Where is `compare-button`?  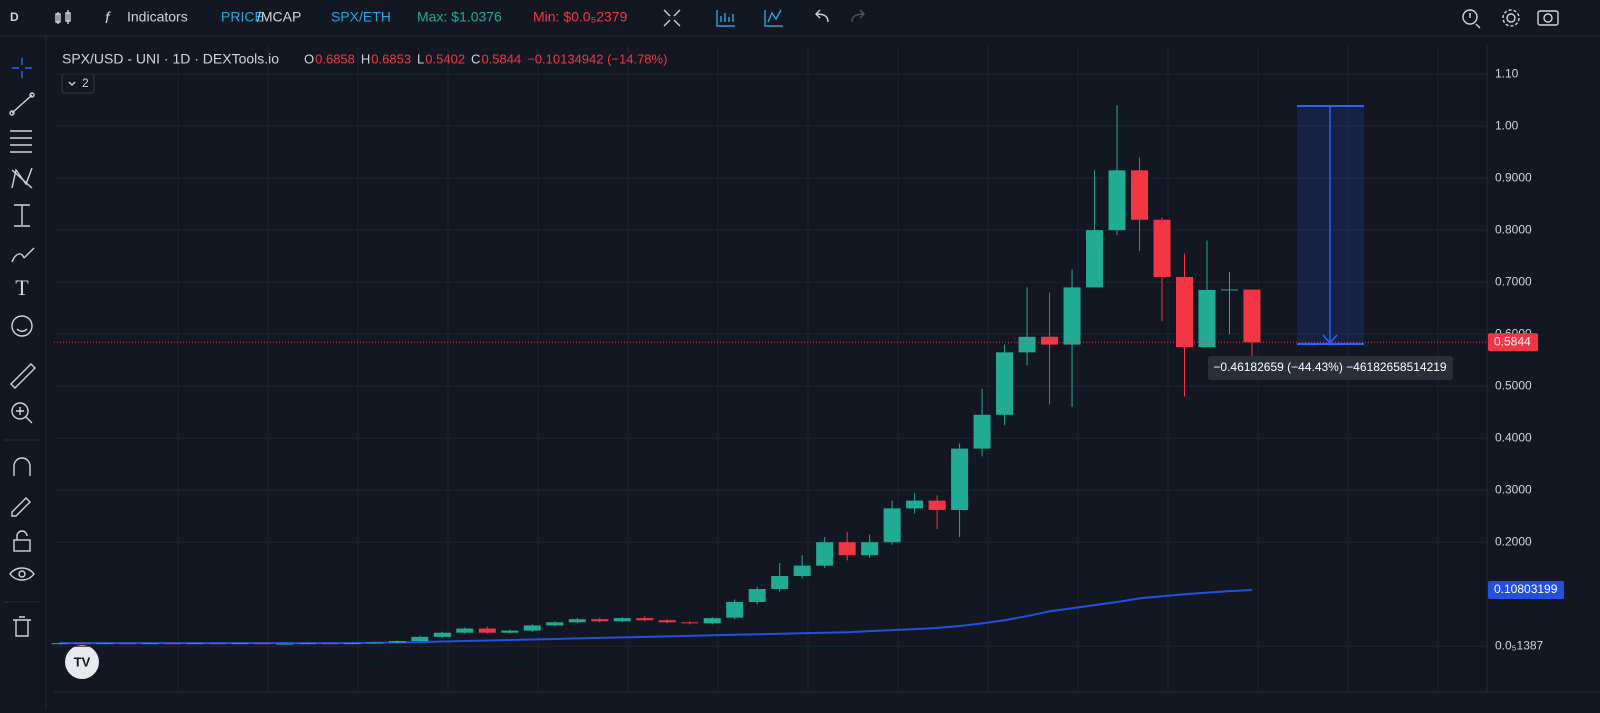
compare-button is located at coordinates (773, 18).